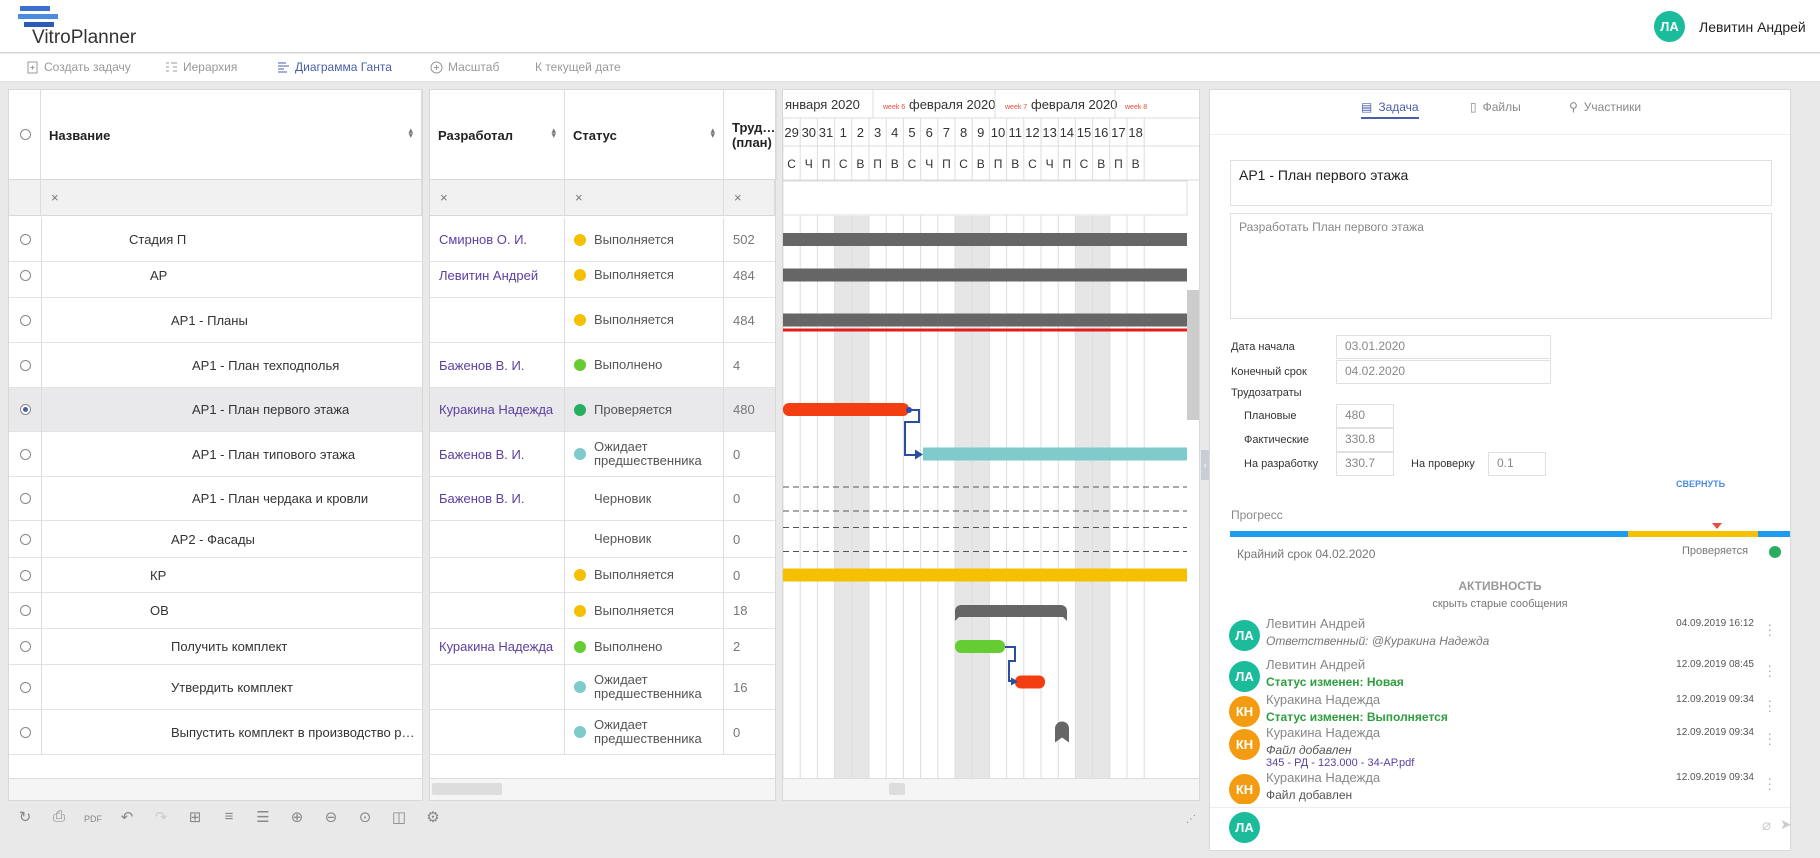 The image size is (1820, 858). I want to click on collapse-panel-handle: ›, so click(1205, 465).